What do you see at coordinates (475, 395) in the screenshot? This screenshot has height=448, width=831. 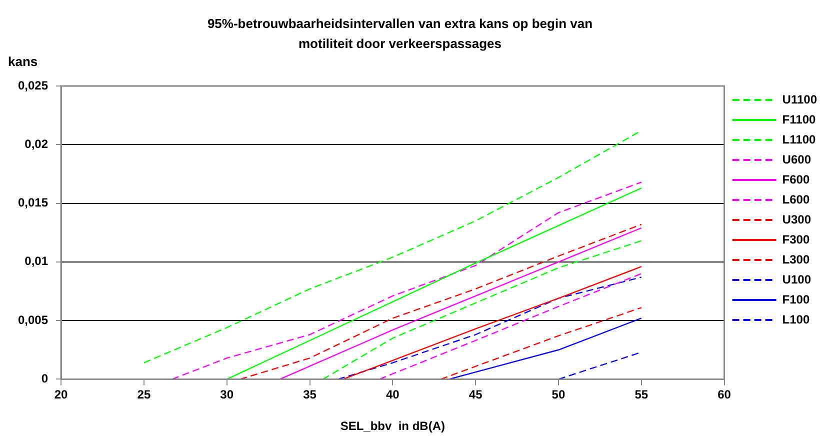 I see `x-tick-label: 45` at bounding box center [475, 395].